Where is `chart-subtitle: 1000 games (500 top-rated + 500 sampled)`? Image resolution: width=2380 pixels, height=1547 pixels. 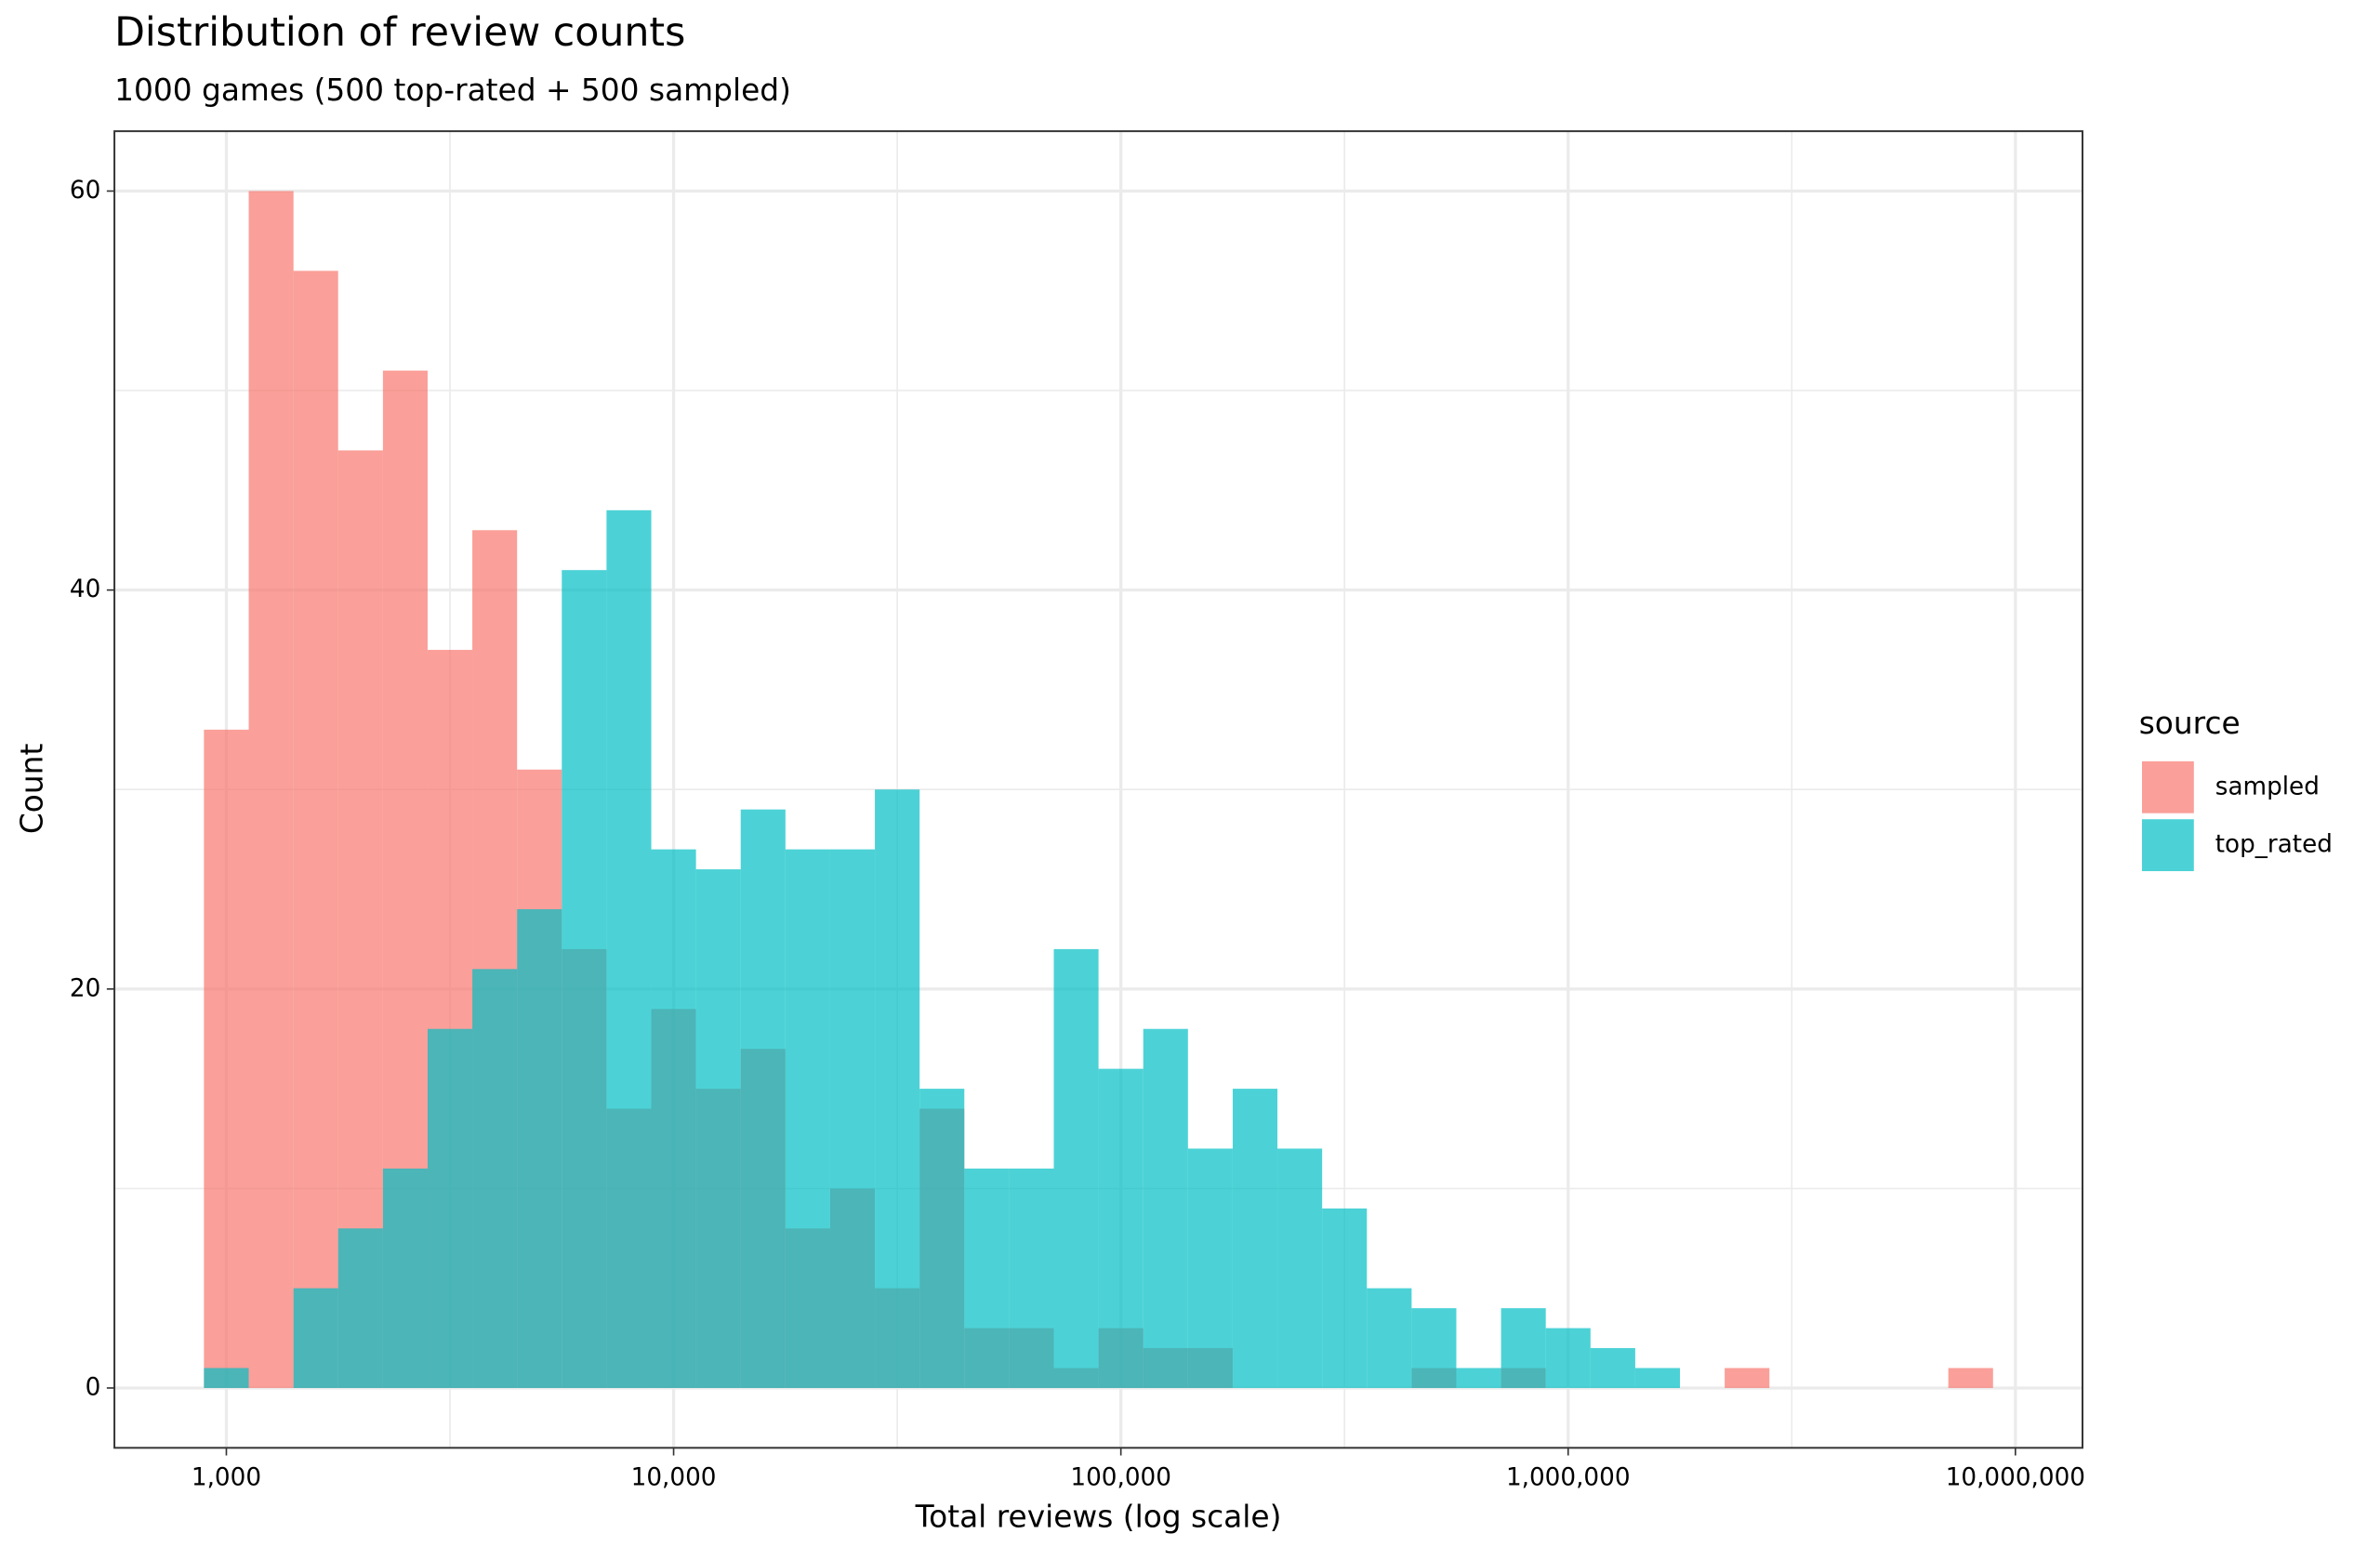 chart-subtitle: 1000 games (500 top-rated + 500 sampled) is located at coordinates (452, 90).